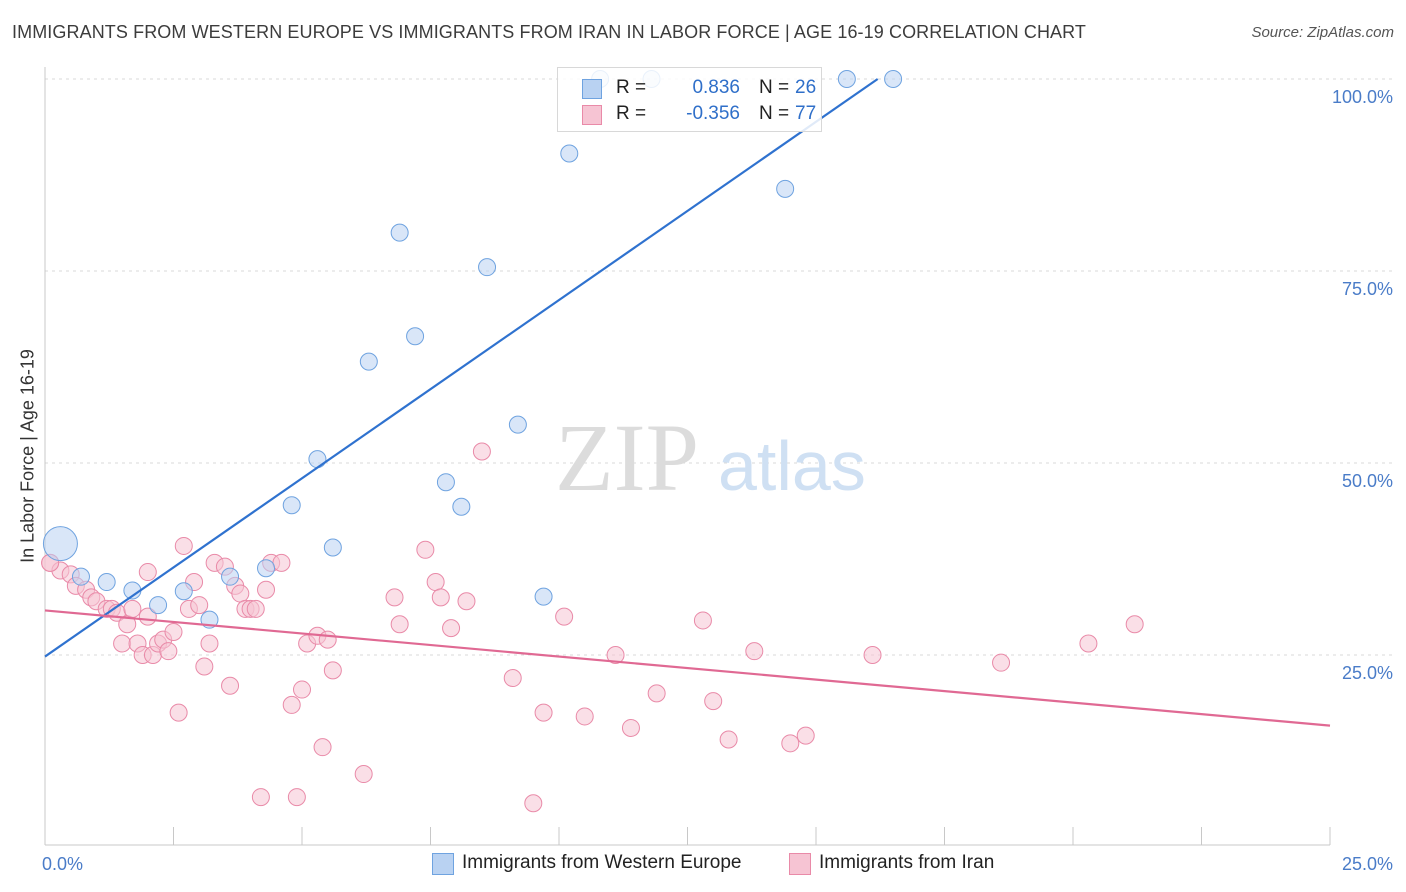 This screenshot has width=1406, height=892. I want to click on legend-r-value: 0.836, so click(716, 87).